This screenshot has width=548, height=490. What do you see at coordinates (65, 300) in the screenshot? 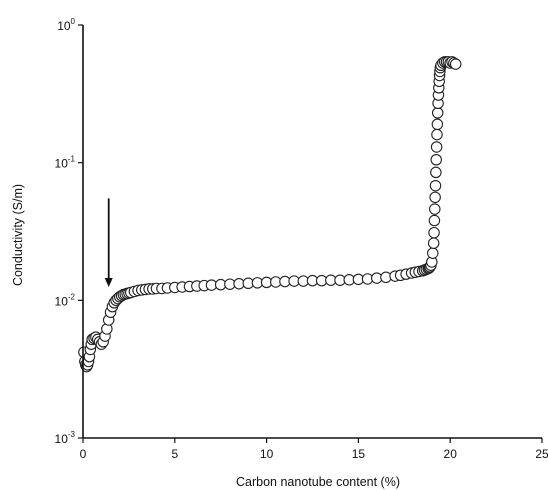
I see `y-tick-label: 10⁻²` at bounding box center [65, 300].